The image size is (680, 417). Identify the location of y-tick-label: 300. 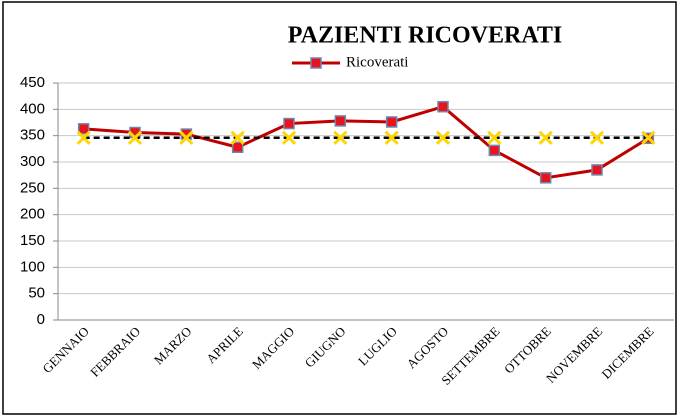
(32, 161).